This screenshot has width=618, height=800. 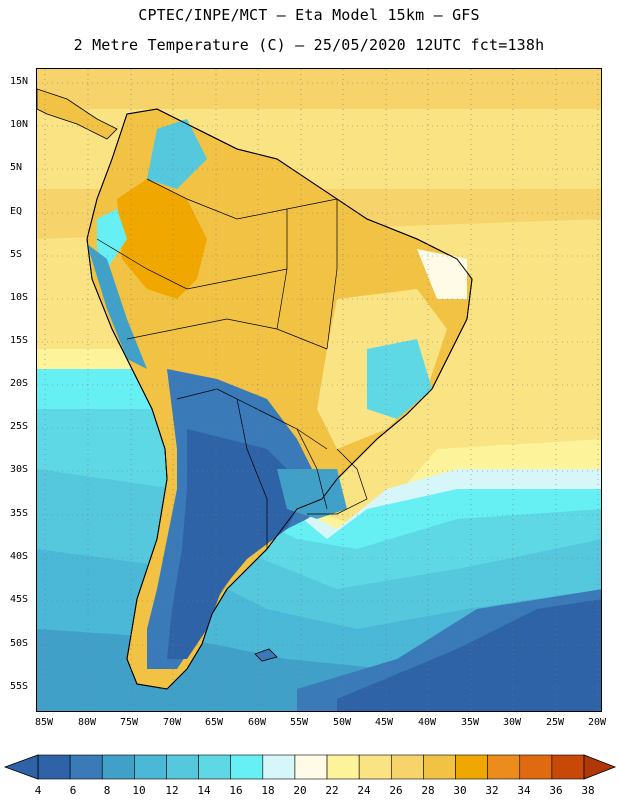 I want to click on lat-label: 25S, so click(x=19, y=426).